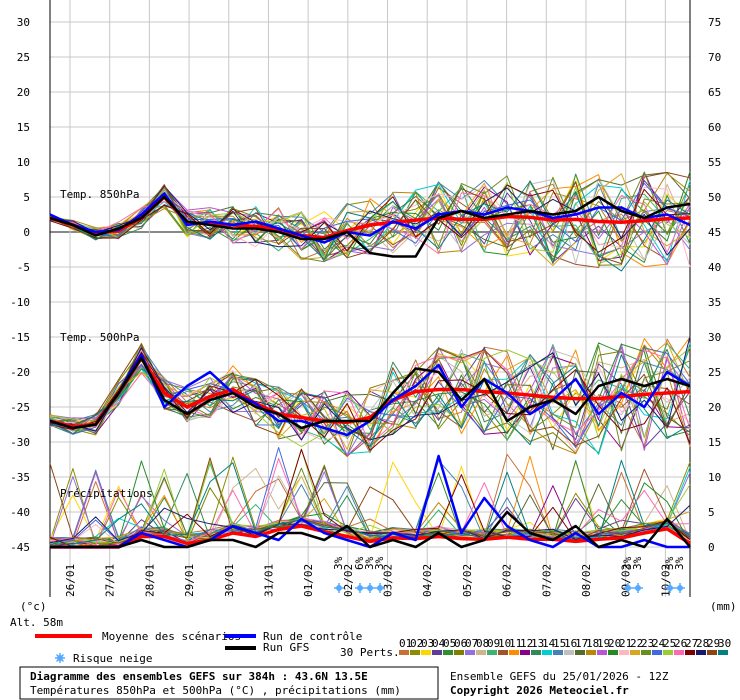 The image size is (740, 700). Describe the element at coordinates (711, 512) in the screenshot. I see `right-tick-label: 5` at that location.